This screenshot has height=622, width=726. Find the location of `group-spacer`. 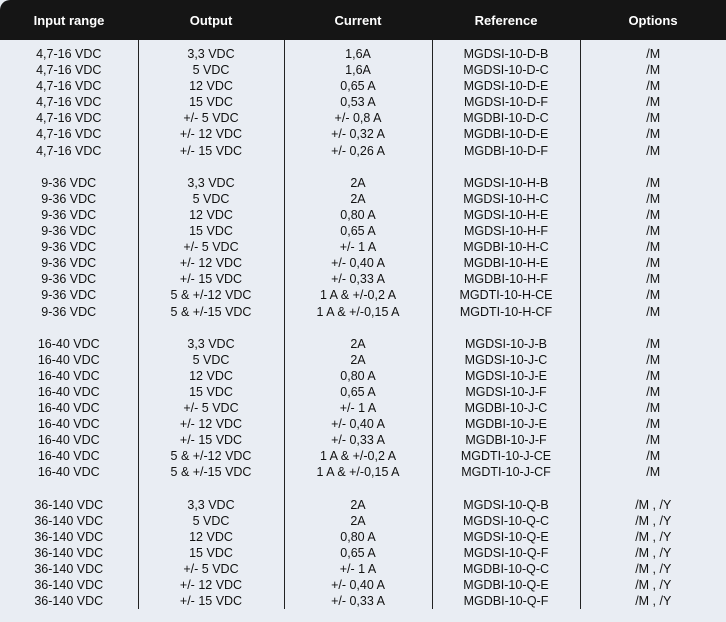

group-spacer is located at coordinates (363, 166).